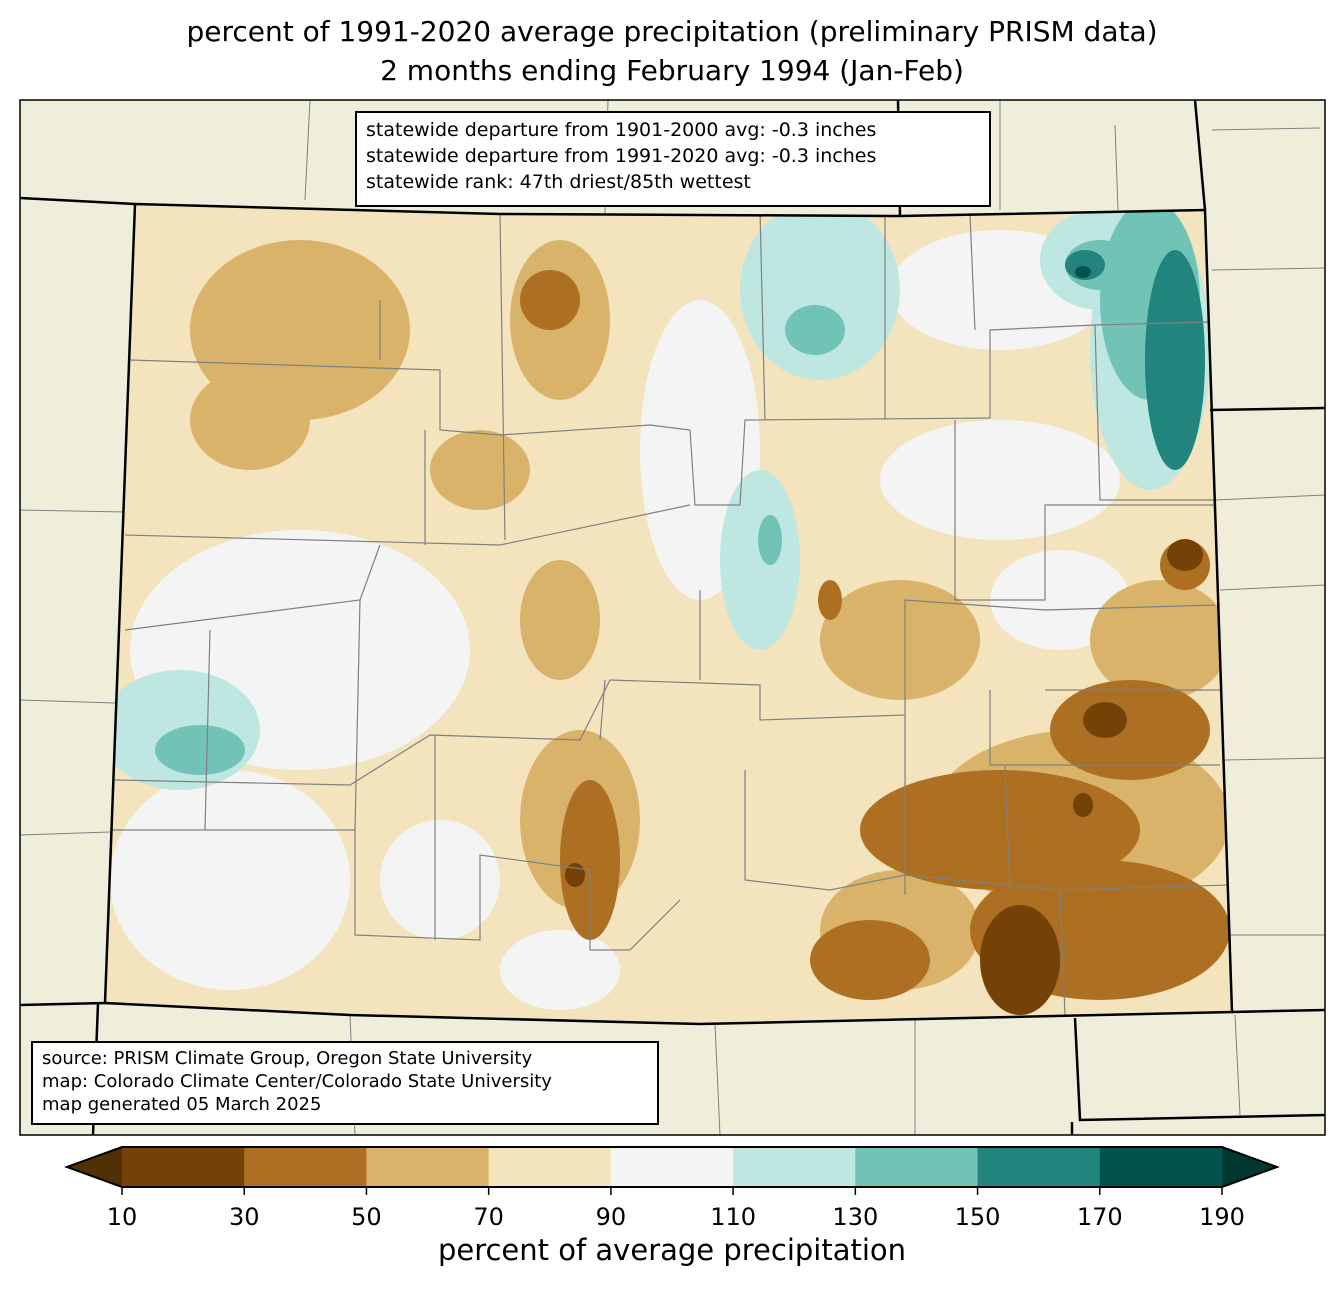 The height and width of the screenshot is (1299, 1344). What do you see at coordinates (244, 1217) in the screenshot?
I see `colorbar-tick-label: 30` at bounding box center [244, 1217].